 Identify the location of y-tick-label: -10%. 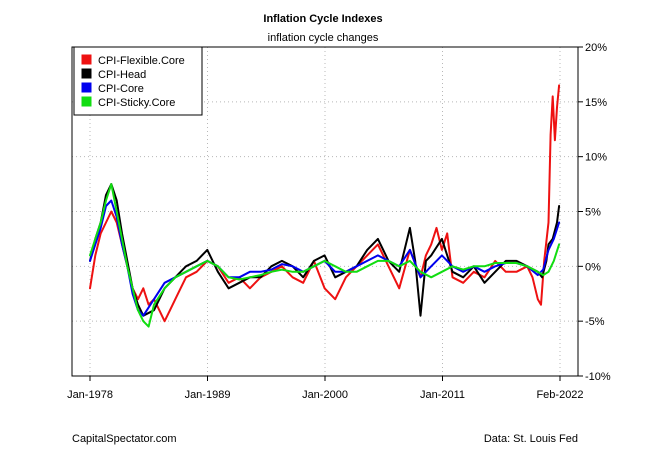
(598, 377).